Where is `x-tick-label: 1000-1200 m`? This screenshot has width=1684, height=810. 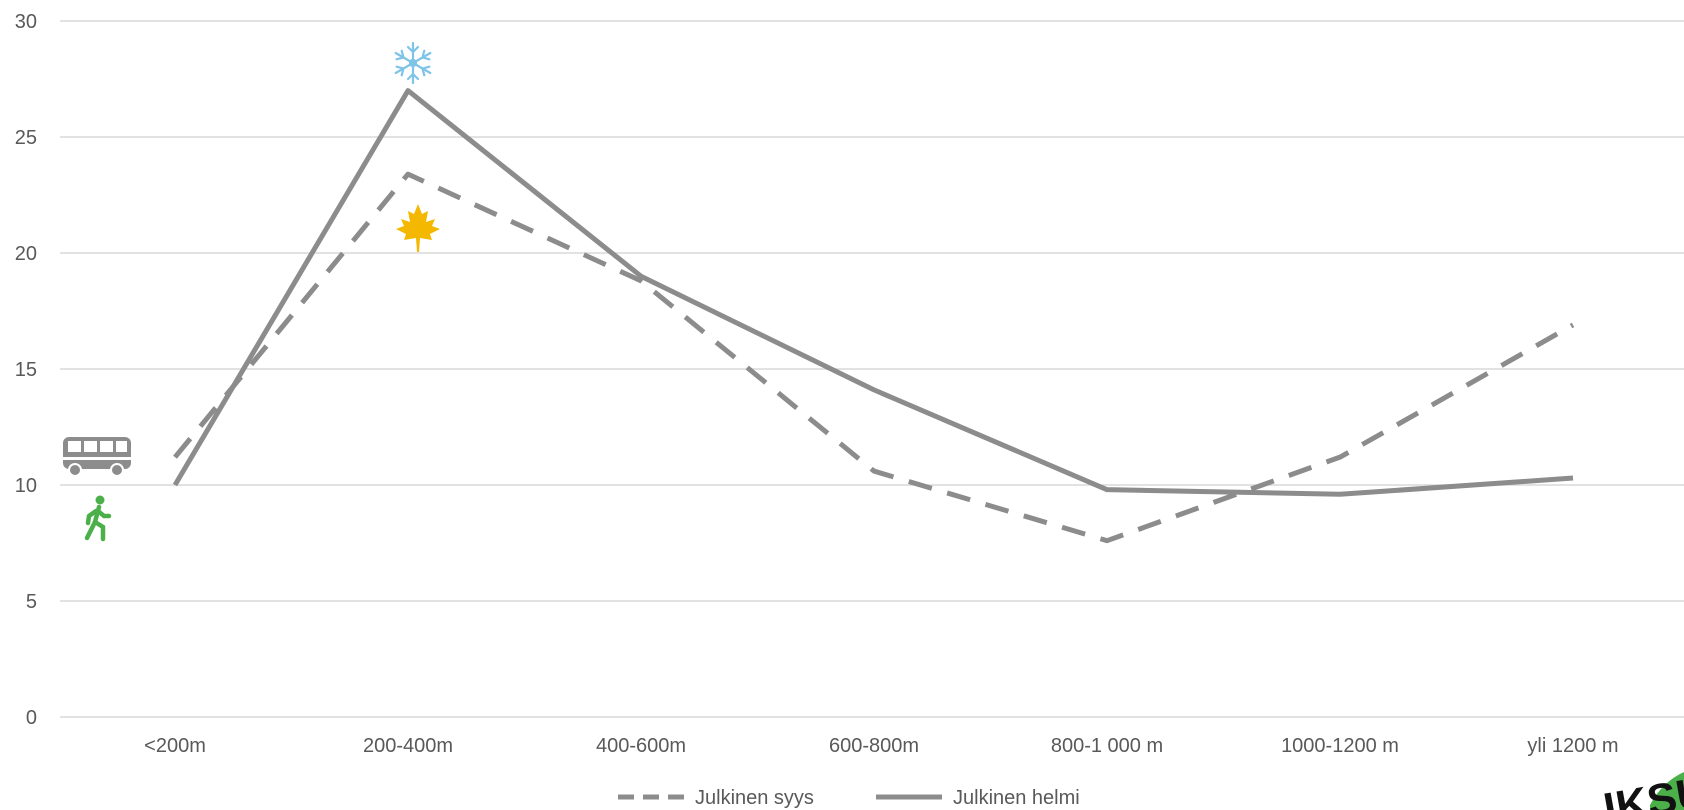 x-tick-label: 1000-1200 m is located at coordinates (1340, 746).